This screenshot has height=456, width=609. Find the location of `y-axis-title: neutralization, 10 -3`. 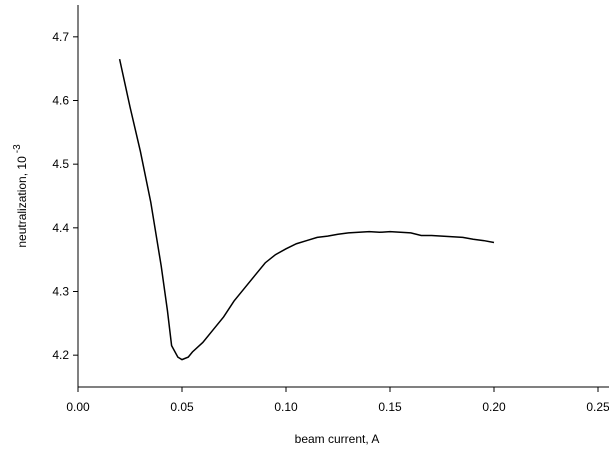

y-axis-title: neutralization, 10 -3 is located at coordinates (20, 196).